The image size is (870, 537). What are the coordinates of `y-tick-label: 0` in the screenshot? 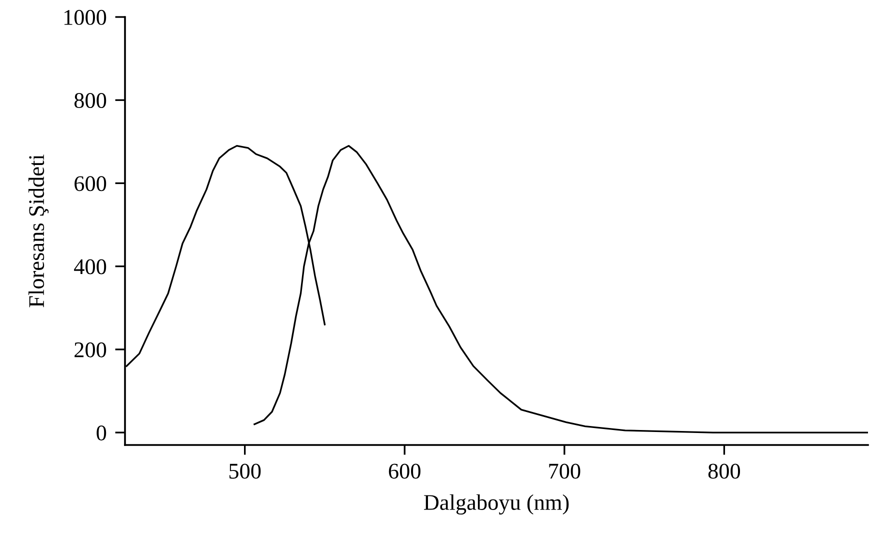 It's located at (101, 432).